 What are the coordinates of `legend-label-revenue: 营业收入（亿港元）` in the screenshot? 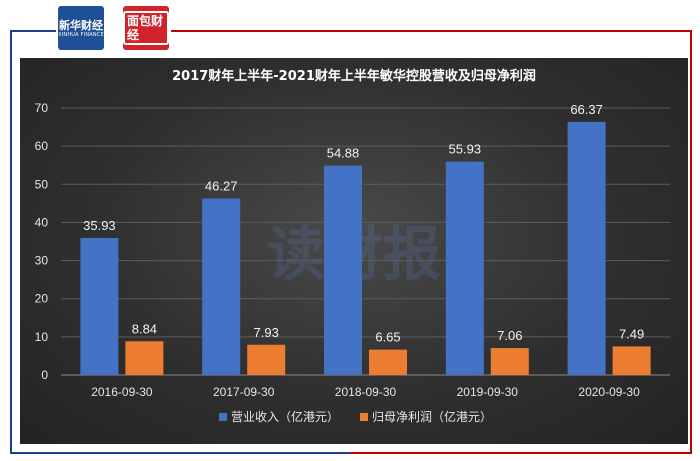 It's located at (285, 416).